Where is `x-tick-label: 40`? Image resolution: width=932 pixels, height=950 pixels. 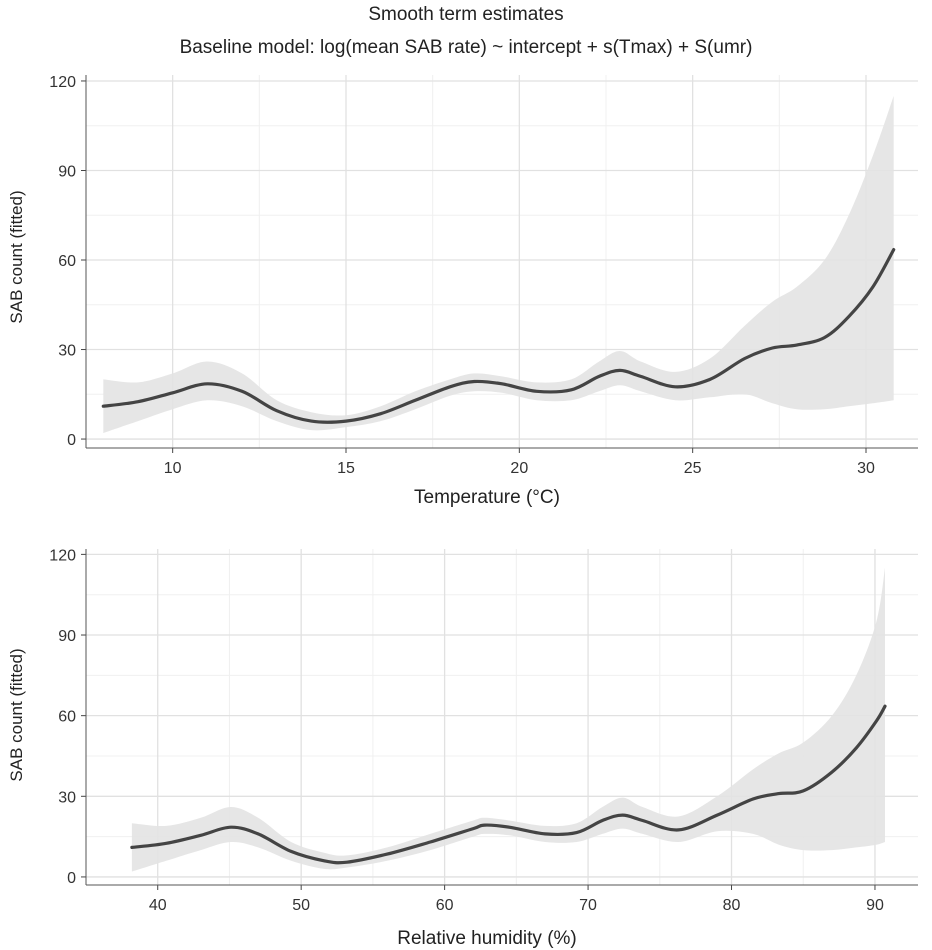
x-tick-label: 40 is located at coordinates (158, 905).